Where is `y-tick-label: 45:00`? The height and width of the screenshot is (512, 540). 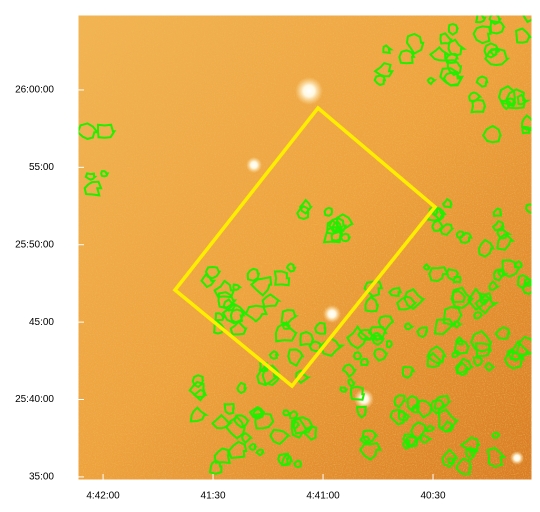
y-tick-label: 45:00 is located at coordinates (41, 322).